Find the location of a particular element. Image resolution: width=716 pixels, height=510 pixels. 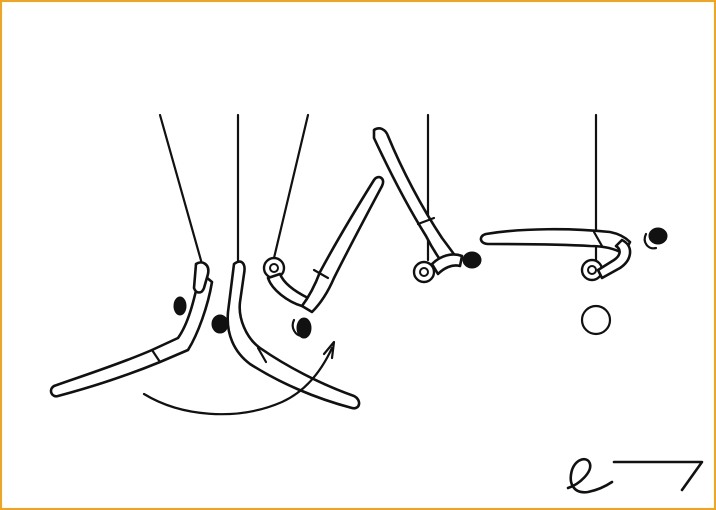

circle-marker-icon is located at coordinates (596, 320).